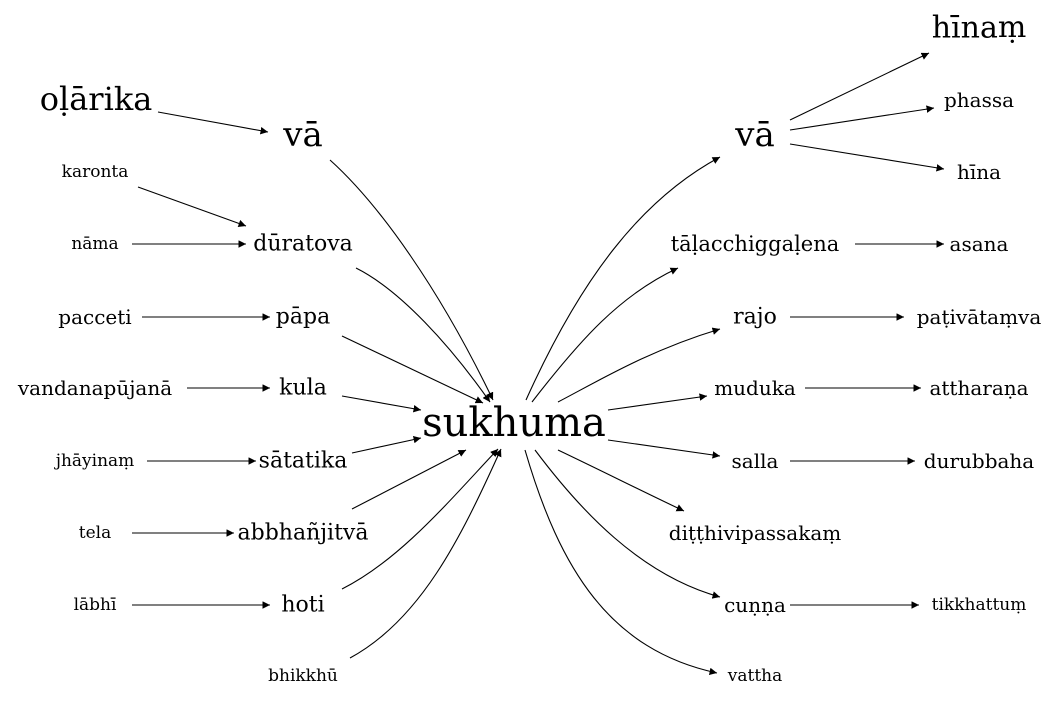 The height and width of the screenshot is (707, 1060). I want to click on edge-sukhuma-ditthivipassakam, so click(621, 480).